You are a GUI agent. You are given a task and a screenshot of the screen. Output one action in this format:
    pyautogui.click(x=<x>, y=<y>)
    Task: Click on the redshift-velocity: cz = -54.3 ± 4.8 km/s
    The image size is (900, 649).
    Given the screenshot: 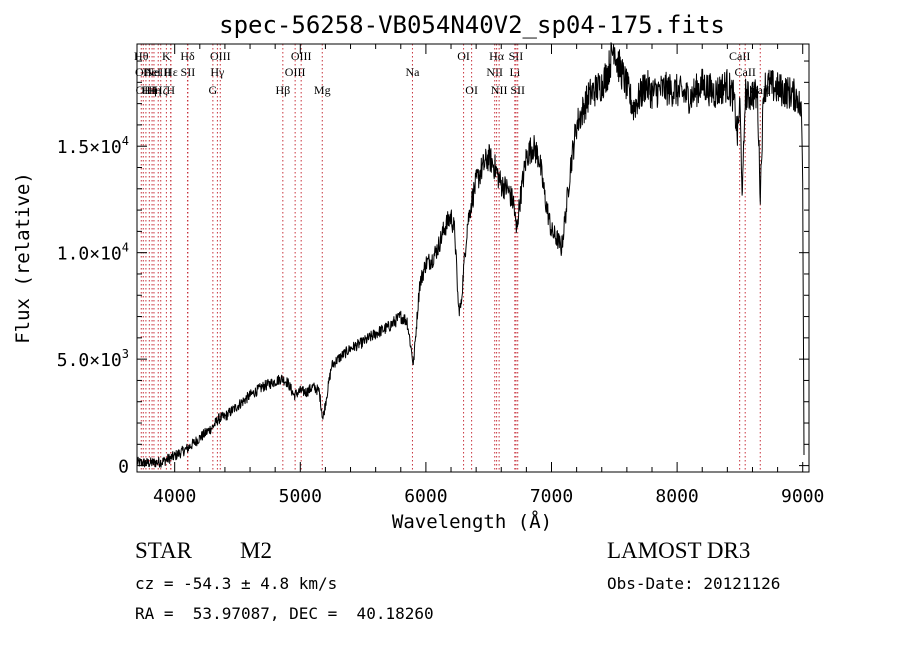 What is the action you would take?
    pyautogui.click(x=236, y=583)
    